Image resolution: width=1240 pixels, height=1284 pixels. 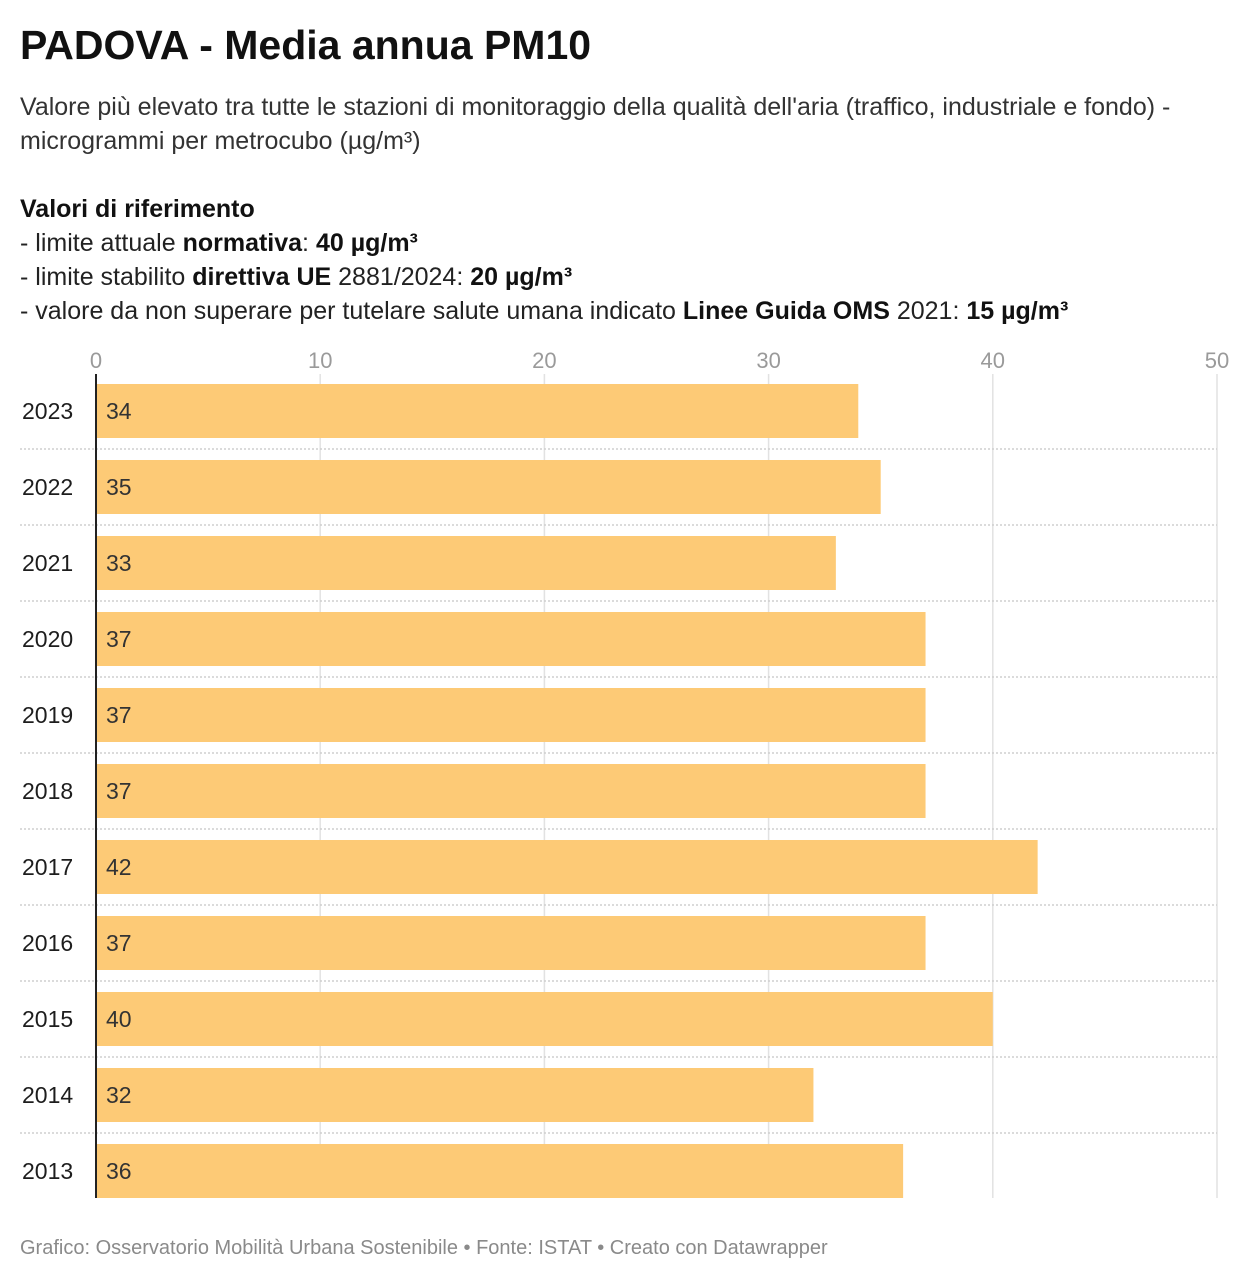 I want to click on category-label: 2023, so click(x=47, y=411).